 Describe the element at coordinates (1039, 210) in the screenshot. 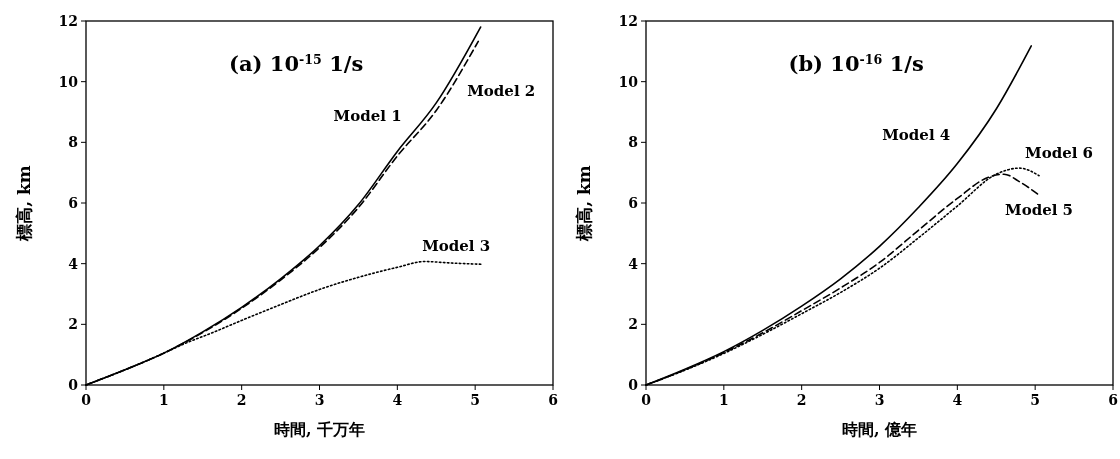

I see `series-label: Model 5` at that location.